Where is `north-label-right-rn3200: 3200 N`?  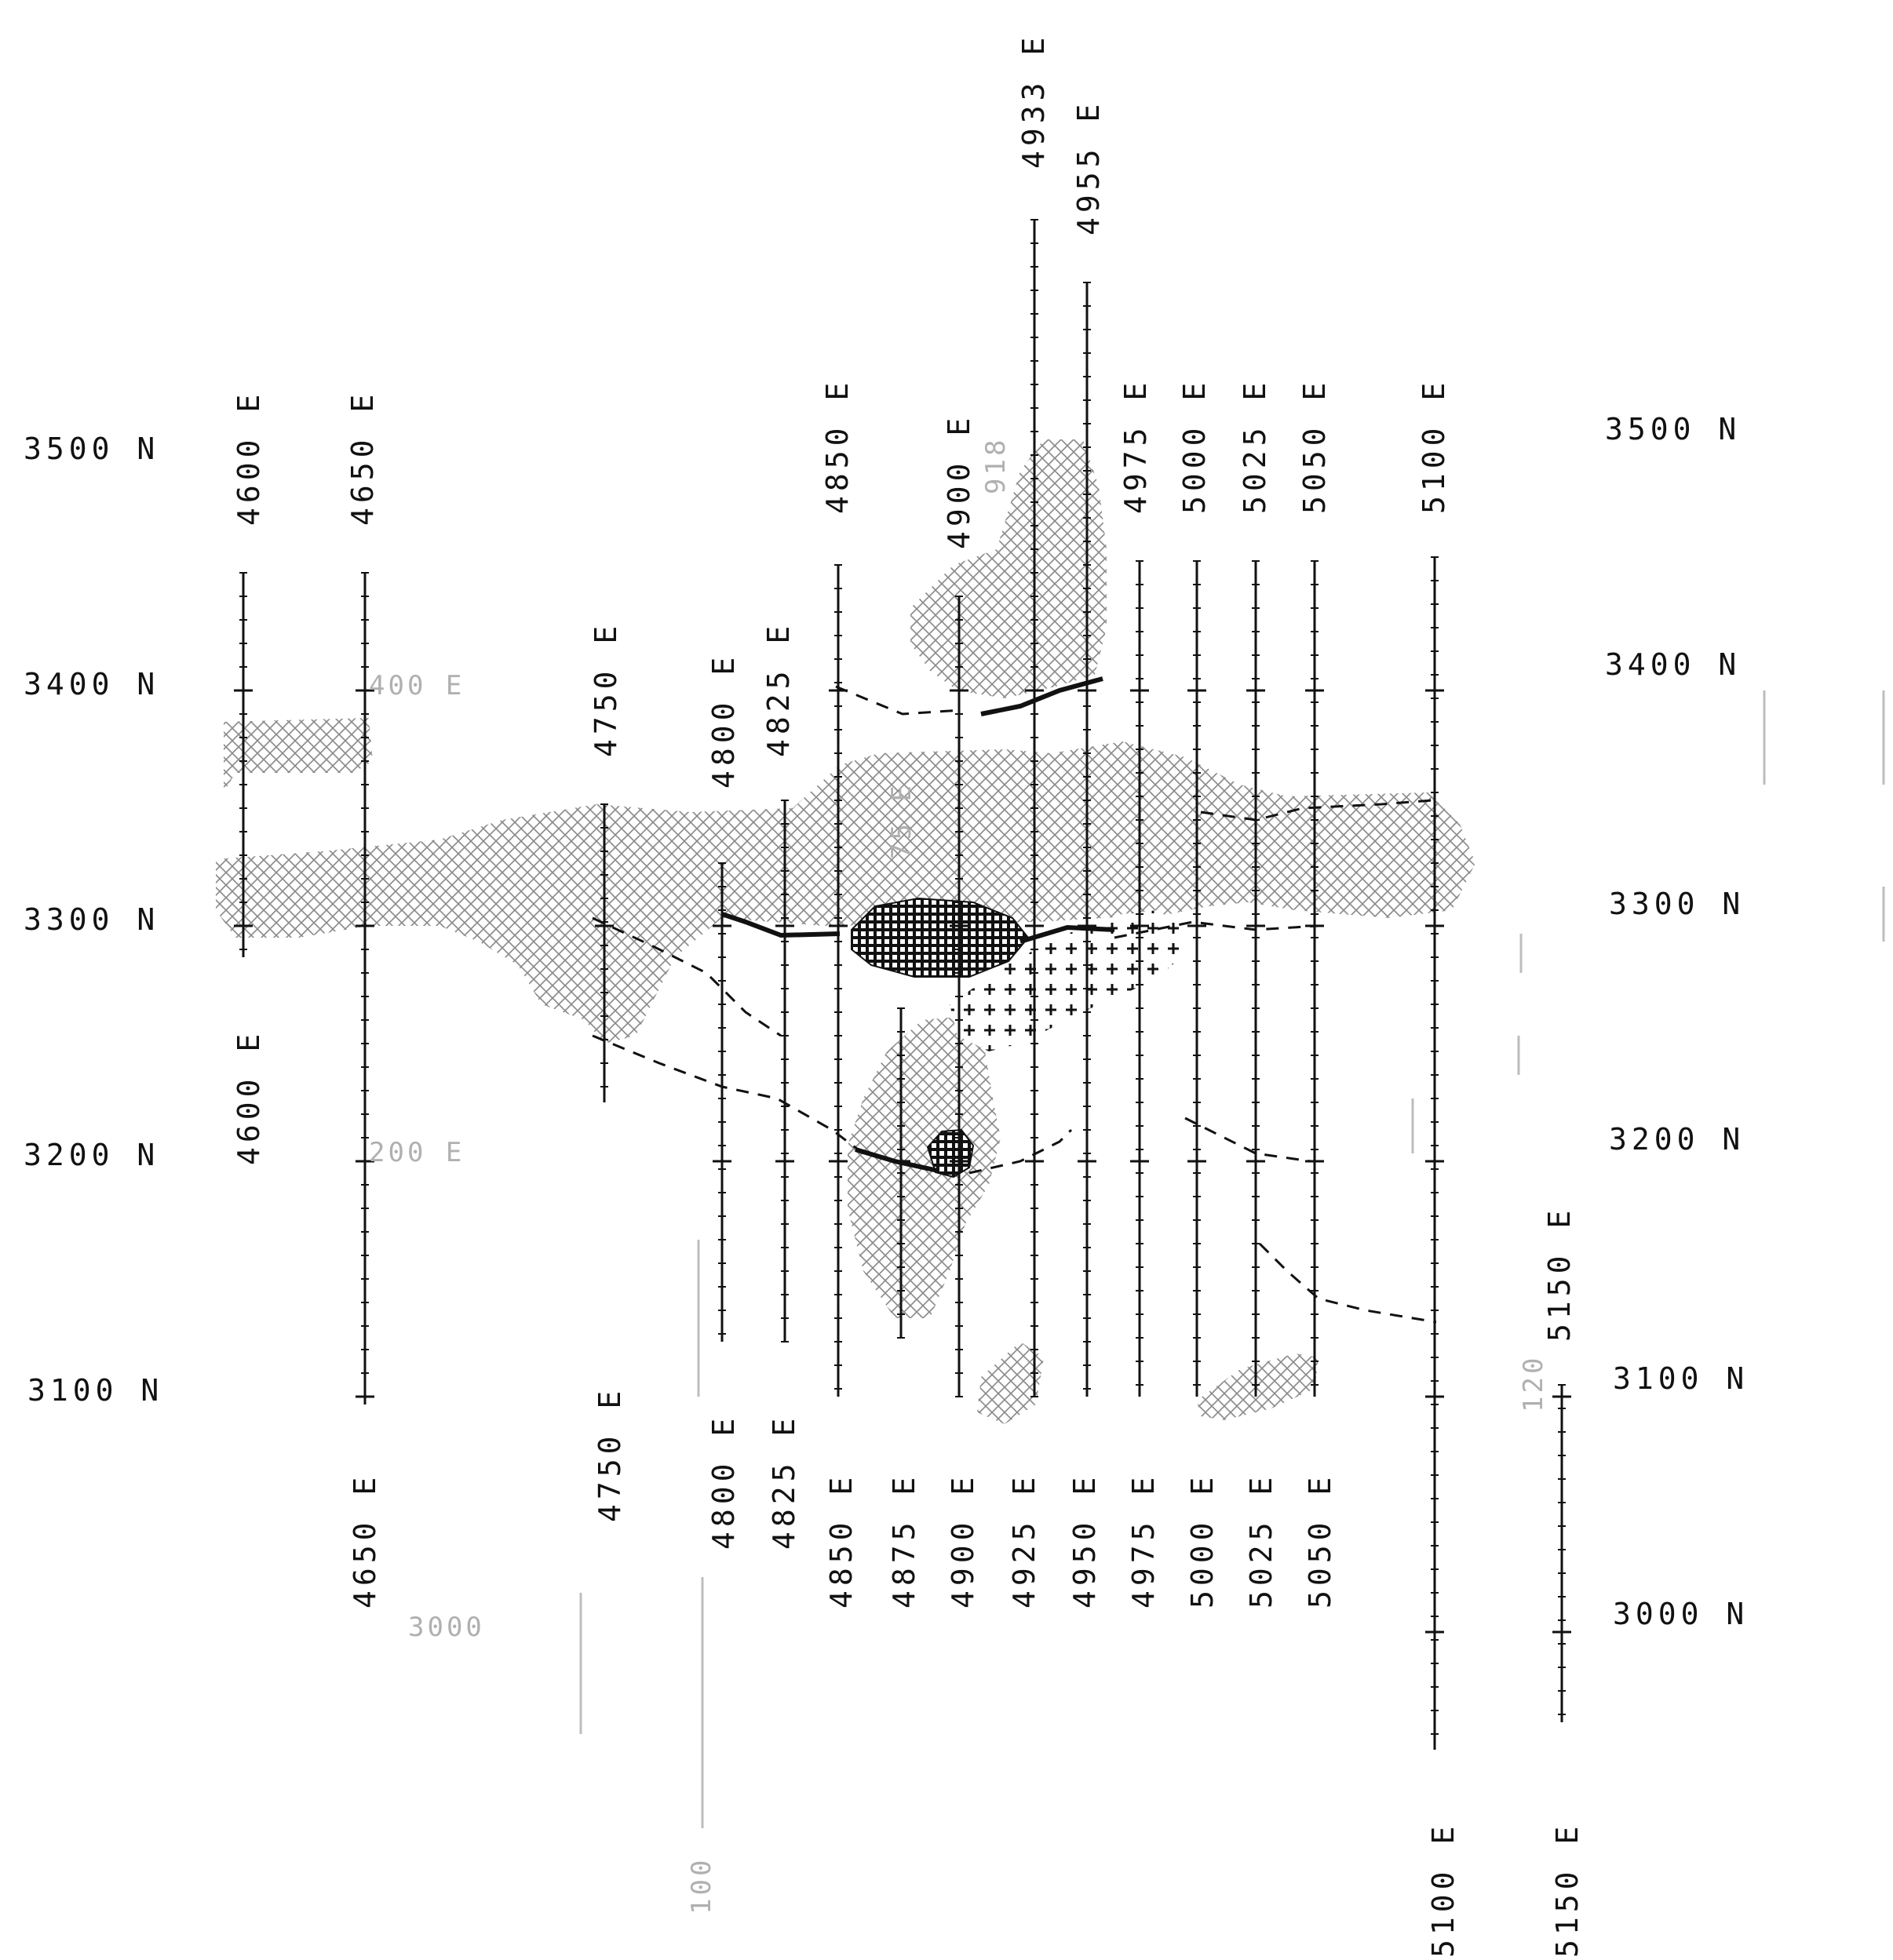 north-label-right-rn3200: 3200 N is located at coordinates (1677, 1139).